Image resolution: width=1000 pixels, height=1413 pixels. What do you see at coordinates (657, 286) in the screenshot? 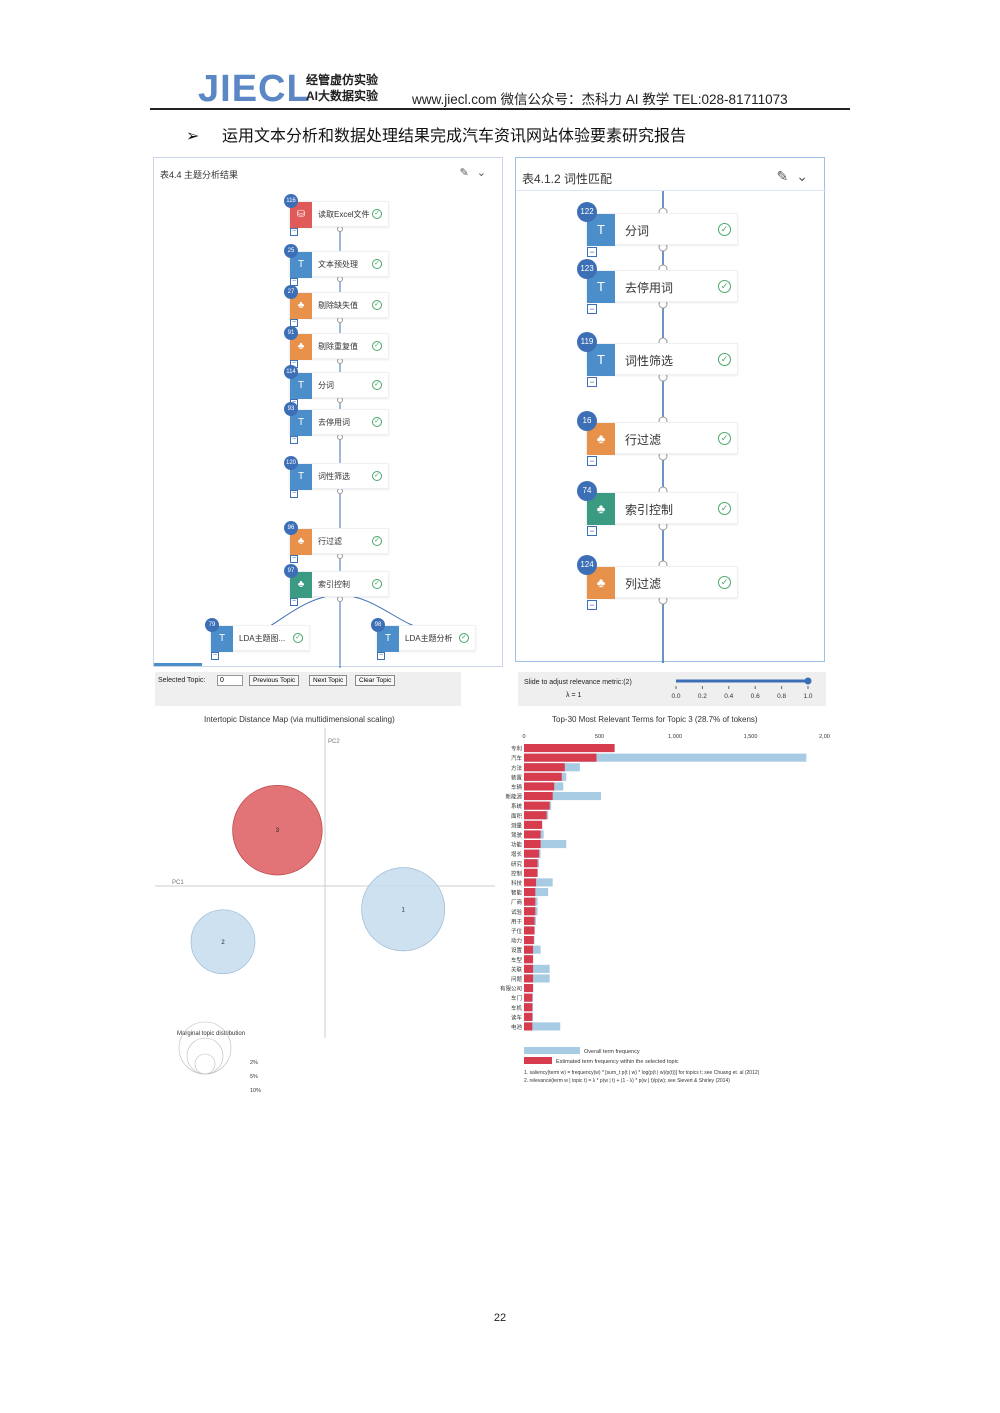
I see `workflow-node: T 去停用词 ✓ 123−` at bounding box center [657, 286].